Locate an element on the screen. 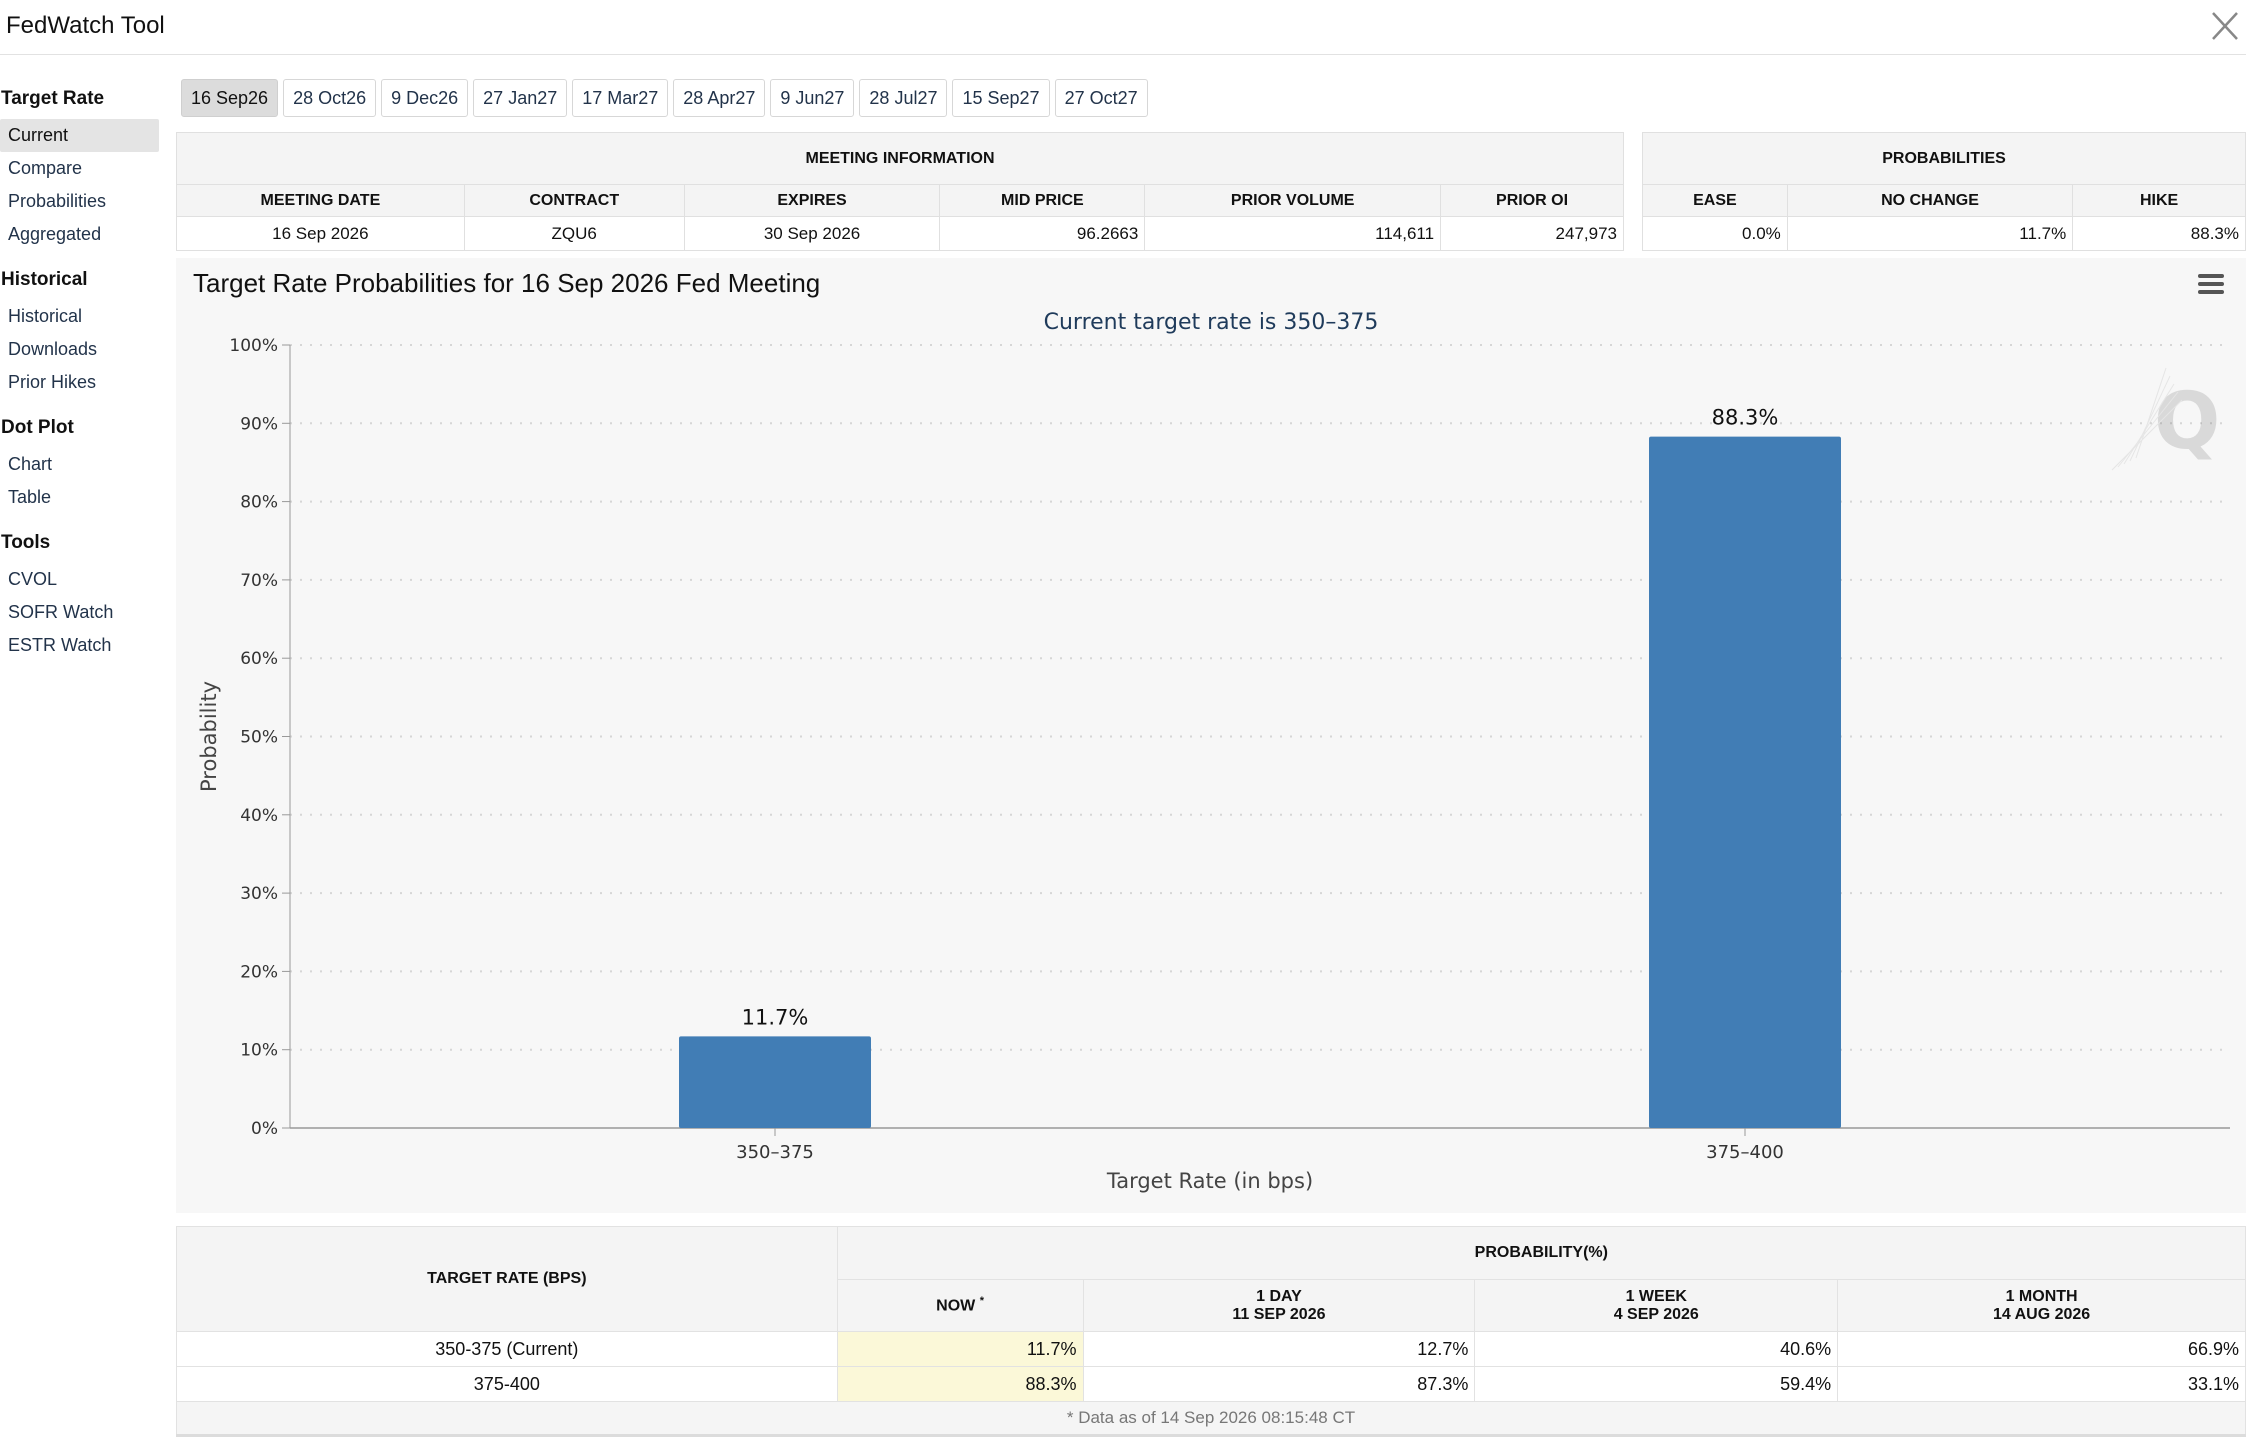 This screenshot has width=2246, height=1440. one-week-header: 1 WEEK 4 SEP 2026 is located at coordinates (1656, 1305).